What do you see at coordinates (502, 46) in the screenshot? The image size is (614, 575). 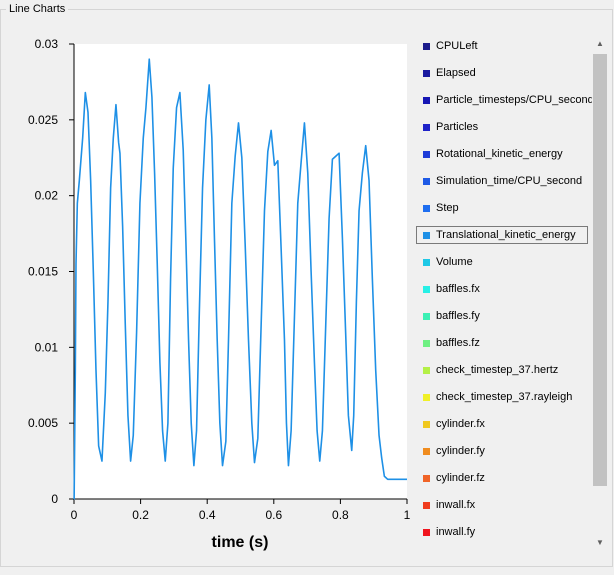 I see `legend-item: CPULeft` at bounding box center [502, 46].